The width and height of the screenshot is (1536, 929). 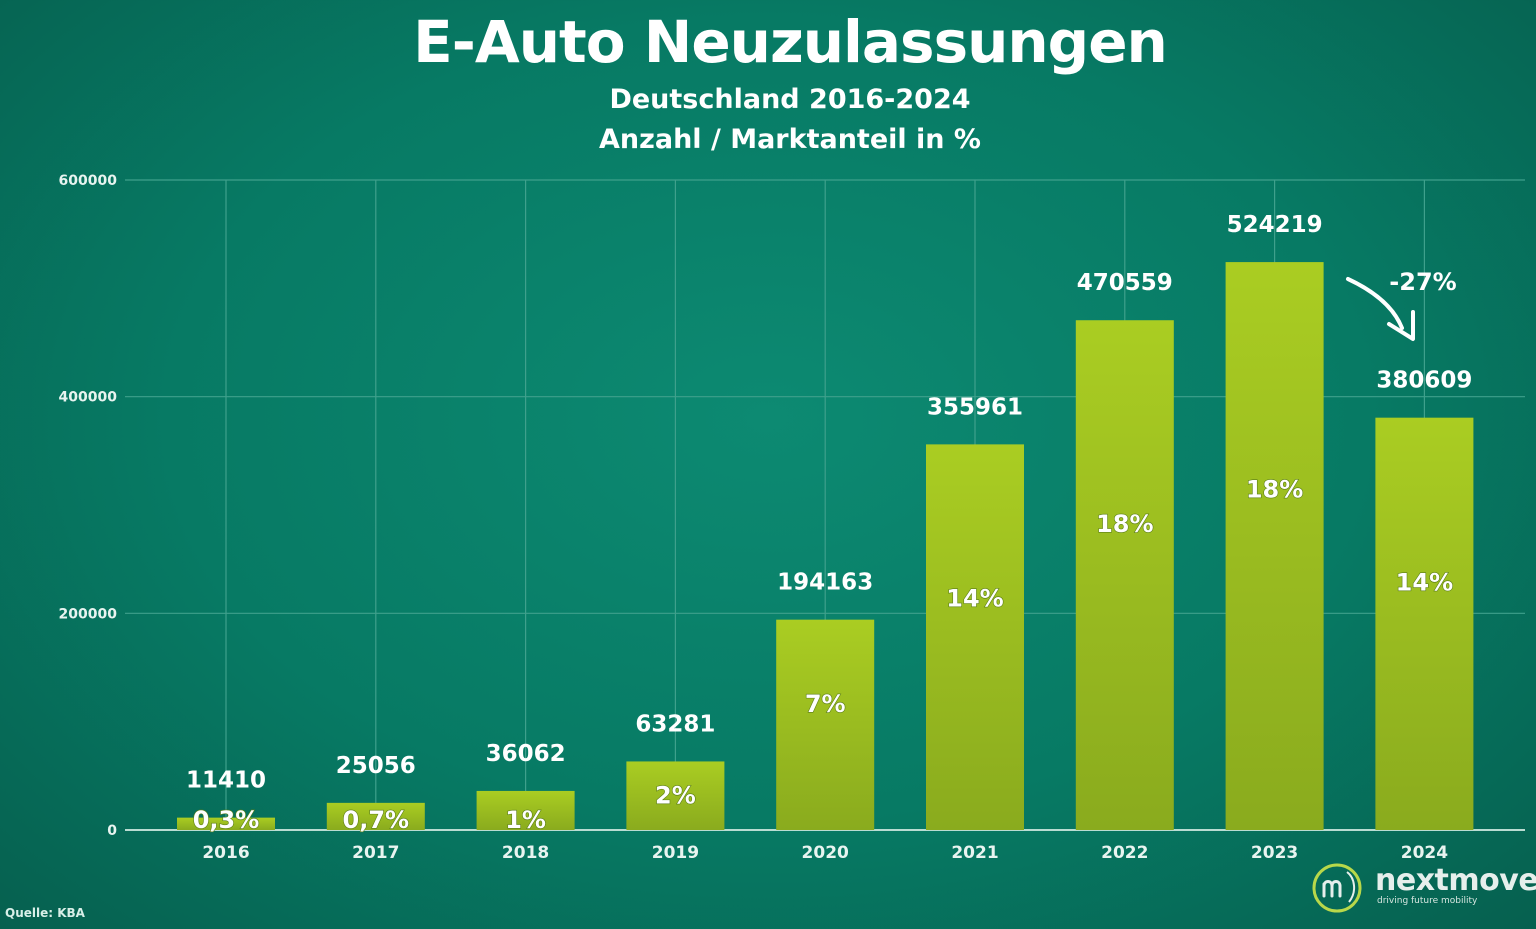 What do you see at coordinates (974, 853) in the screenshot?
I see `x-tick-label-2021: 2021` at bounding box center [974, 853].